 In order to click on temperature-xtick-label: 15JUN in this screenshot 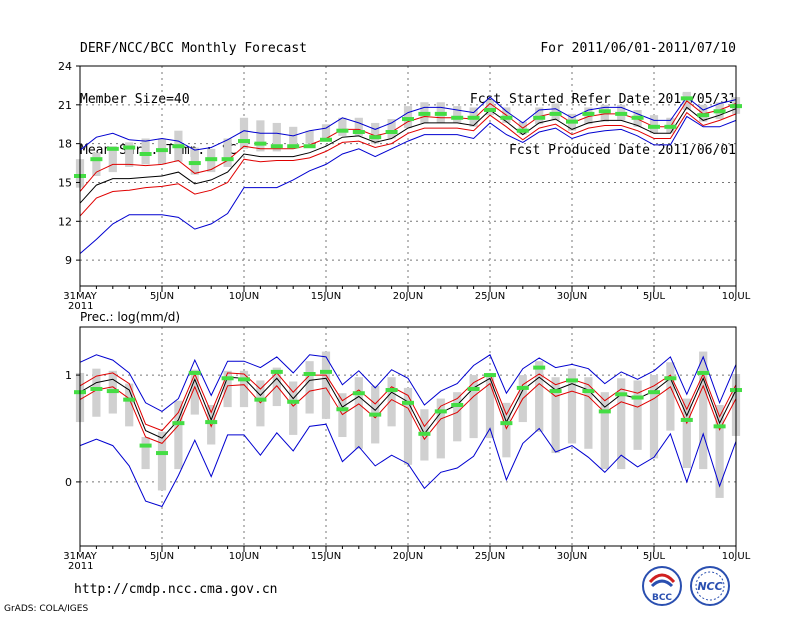, I will do `click(326, 296)`.